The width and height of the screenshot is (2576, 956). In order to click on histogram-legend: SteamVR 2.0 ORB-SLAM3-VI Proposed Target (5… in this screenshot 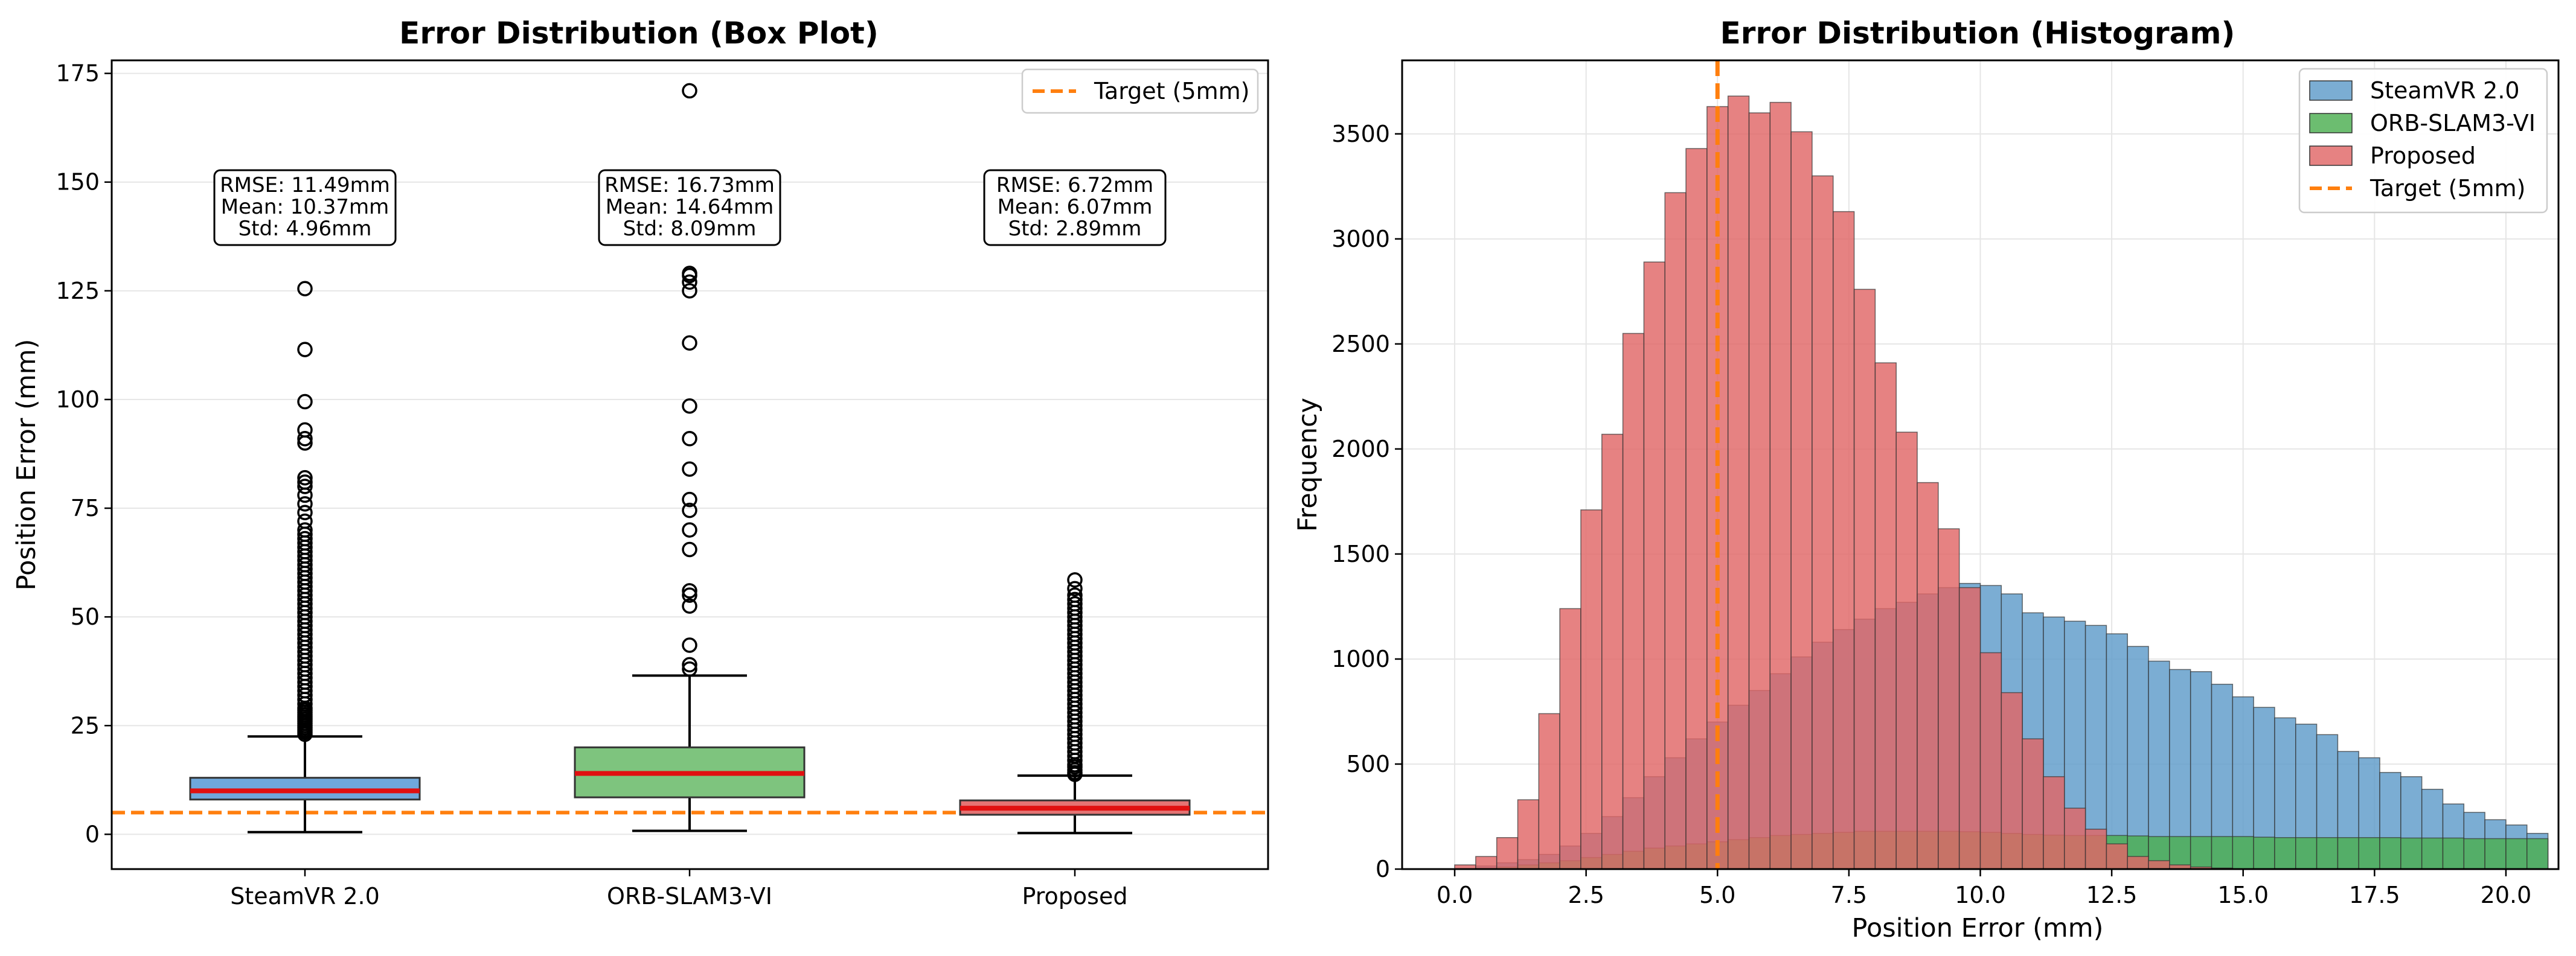, I will do `click(2423, 141)`.